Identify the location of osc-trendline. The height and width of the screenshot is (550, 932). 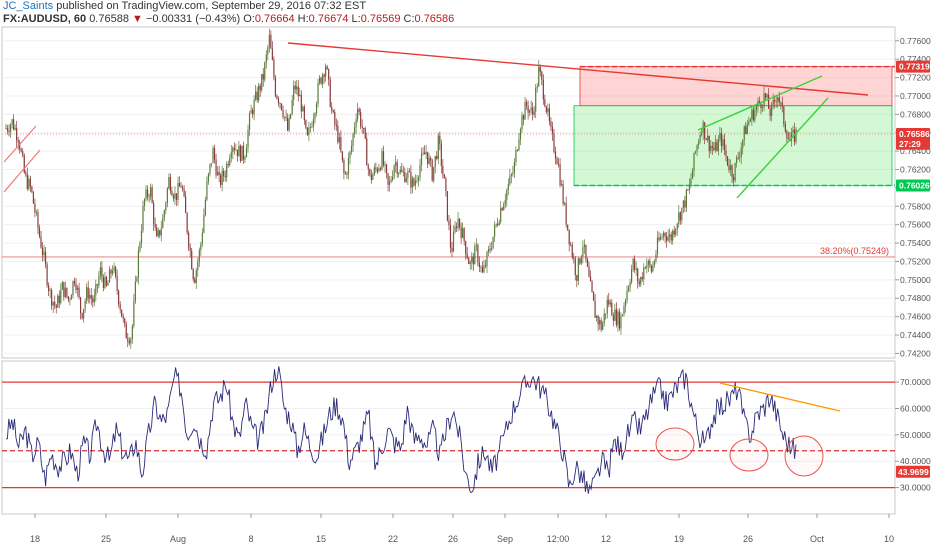
(780, 397).